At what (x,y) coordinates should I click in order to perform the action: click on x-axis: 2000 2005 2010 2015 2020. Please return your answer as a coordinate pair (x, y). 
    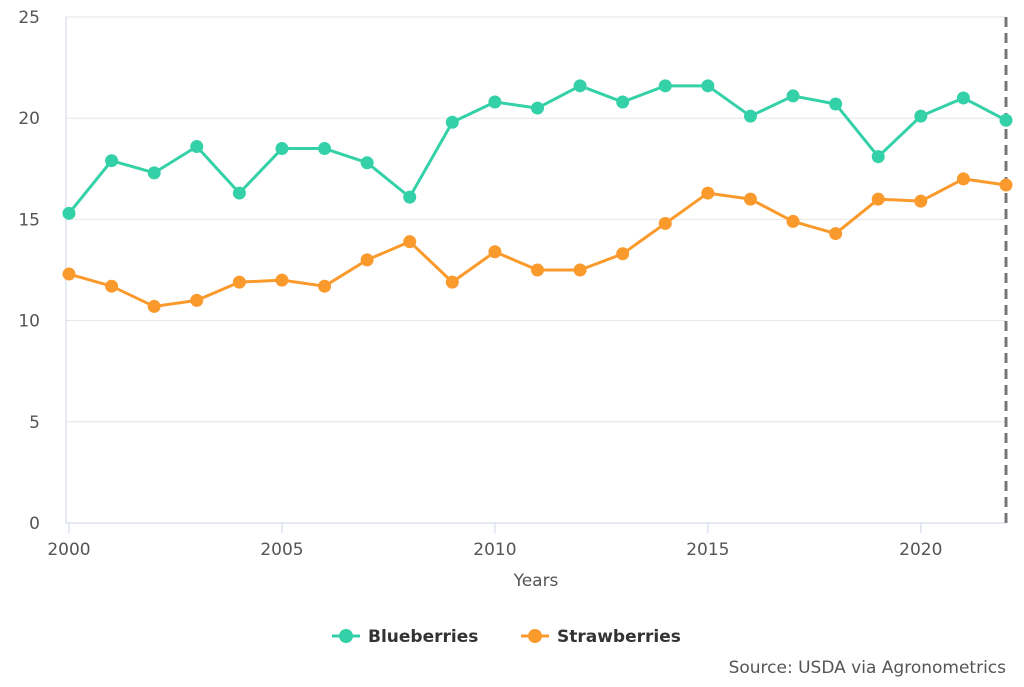
    Looking at the image, I should click on (494, 541).